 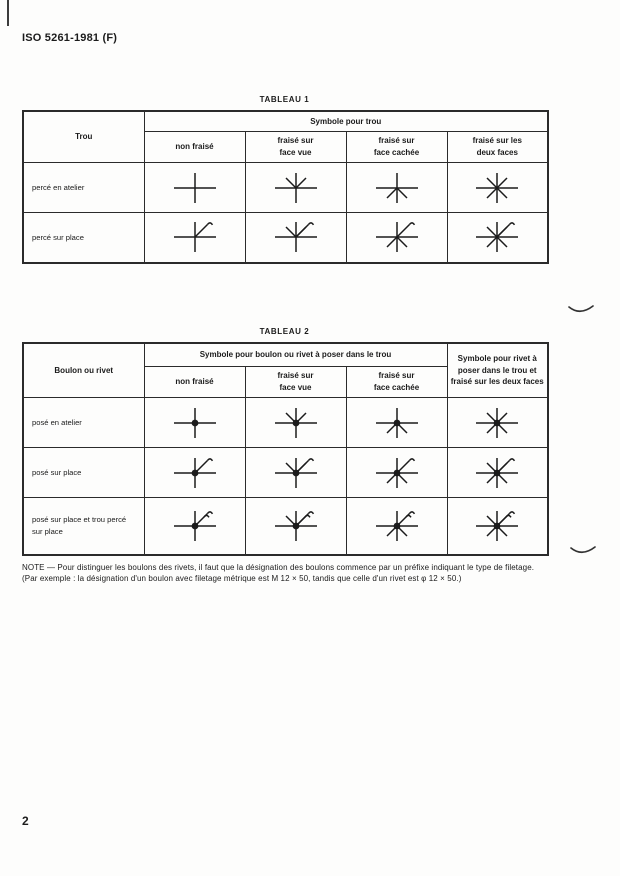 I want to click on table1-row: percé en atelier, so click(x=285, y=187).